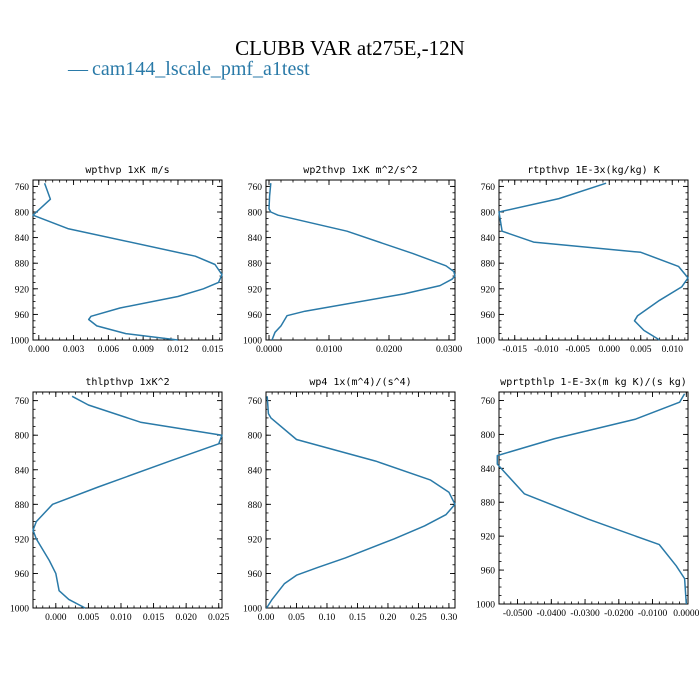 This screenshot has height=700, width=700. Describe the element at coordinates (389, 350) in the screenshot. I see `x-tick-label: 0.0200` at that location.